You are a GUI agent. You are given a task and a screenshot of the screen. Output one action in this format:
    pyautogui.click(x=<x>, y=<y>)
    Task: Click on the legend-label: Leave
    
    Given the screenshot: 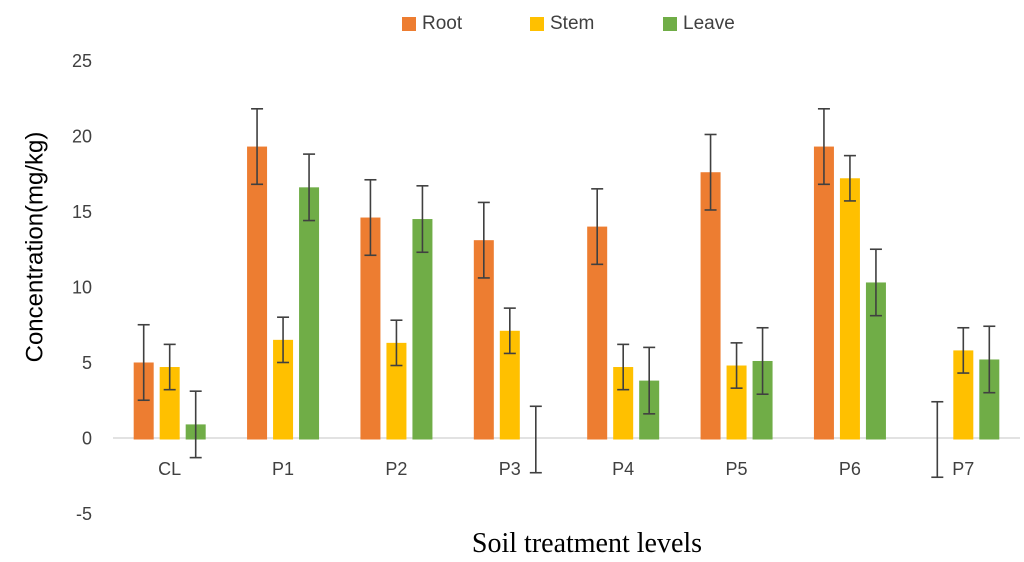 What is the action you would take?
    pyautogui.click(x=709, y=23)
    